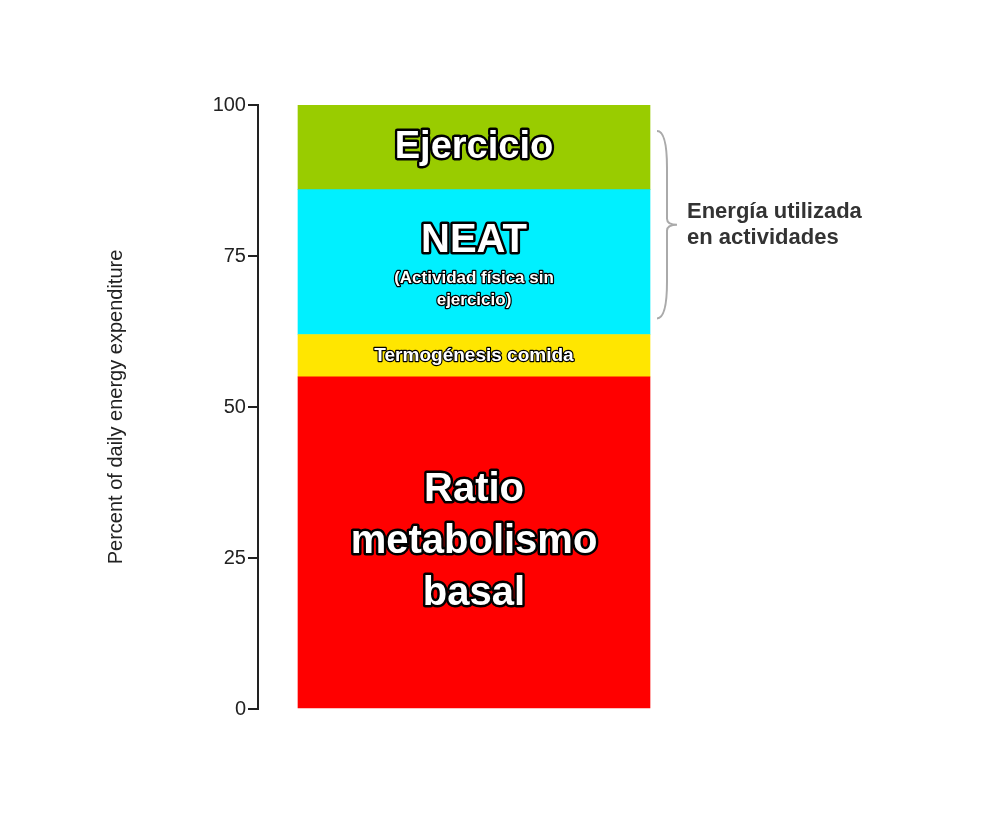  Describe the element at coordinates (234, 254) in the screenshot. I see `y-tick-label: 75` at that location.